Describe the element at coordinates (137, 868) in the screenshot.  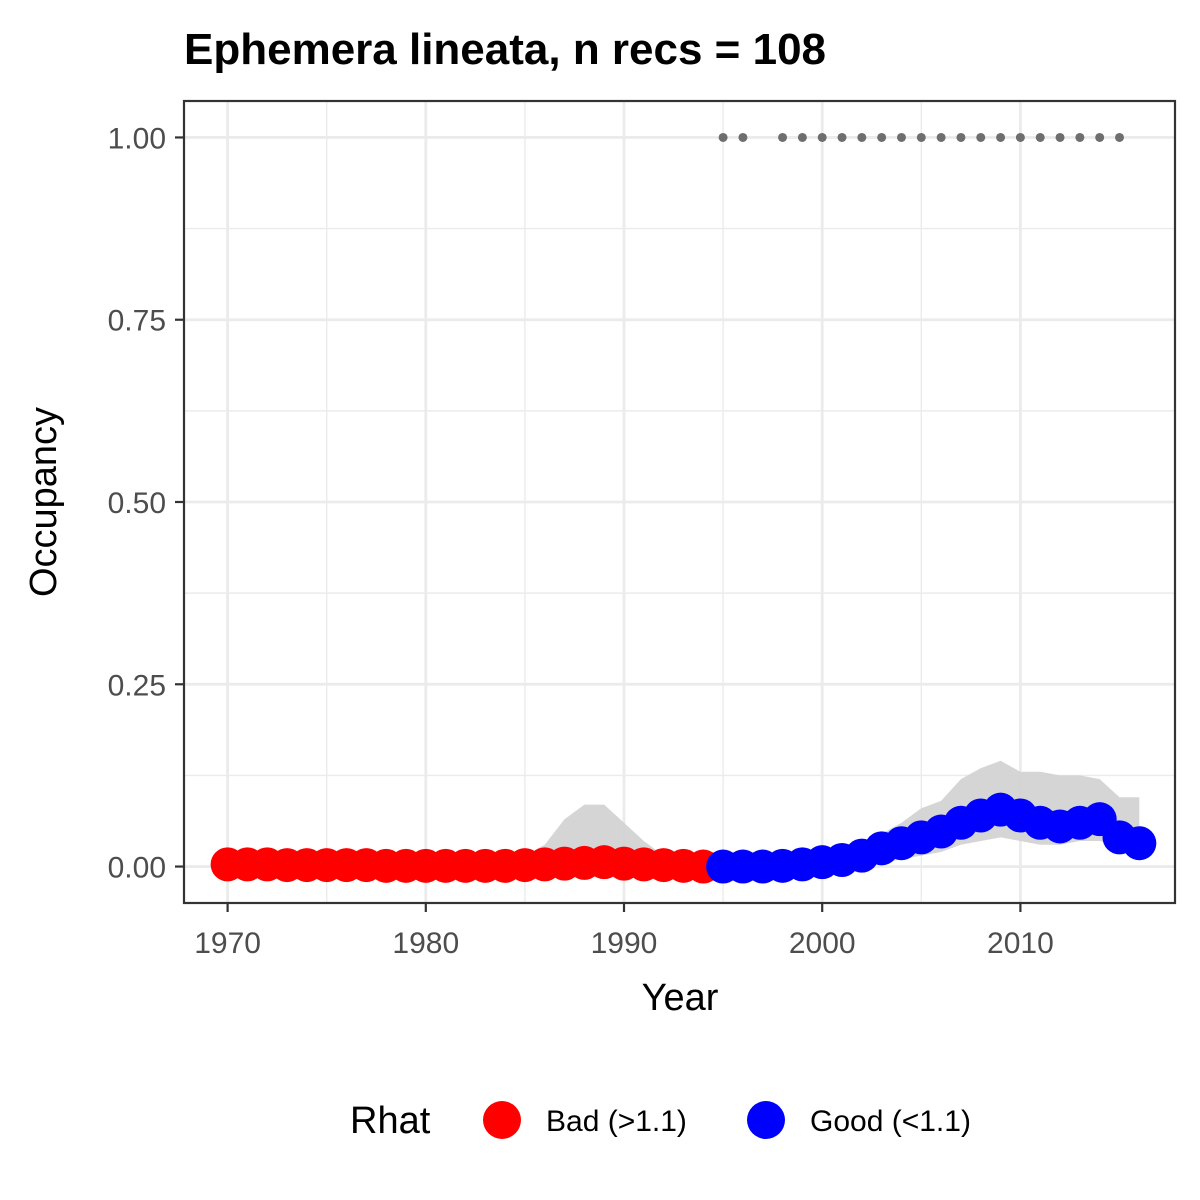
I see `y-tick-label: 0.00` at that location.